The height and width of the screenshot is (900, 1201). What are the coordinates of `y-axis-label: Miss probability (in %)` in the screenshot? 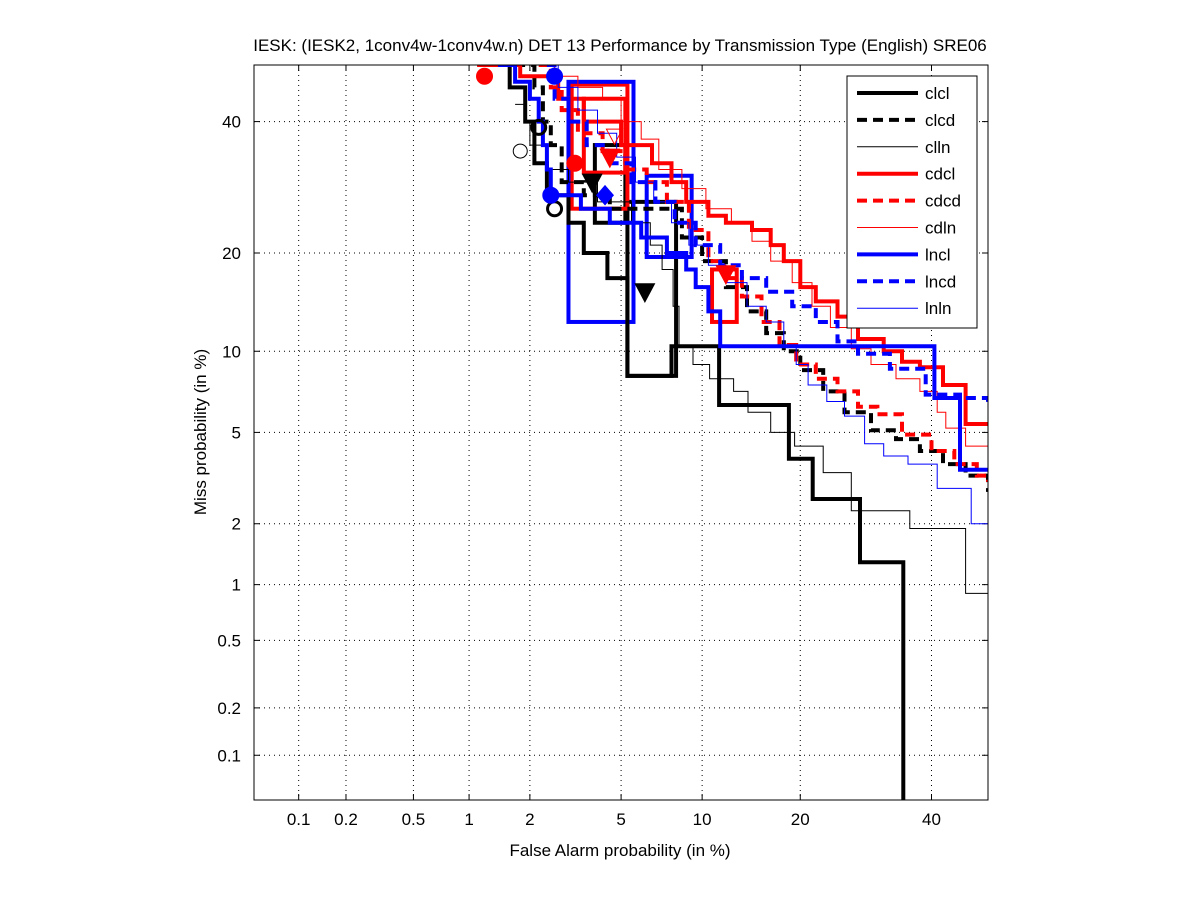 It's located at (200, 432).